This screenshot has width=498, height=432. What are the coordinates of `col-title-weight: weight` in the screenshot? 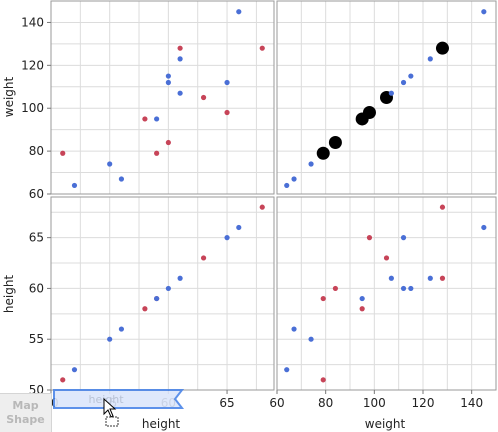 It's located at (385, 424).